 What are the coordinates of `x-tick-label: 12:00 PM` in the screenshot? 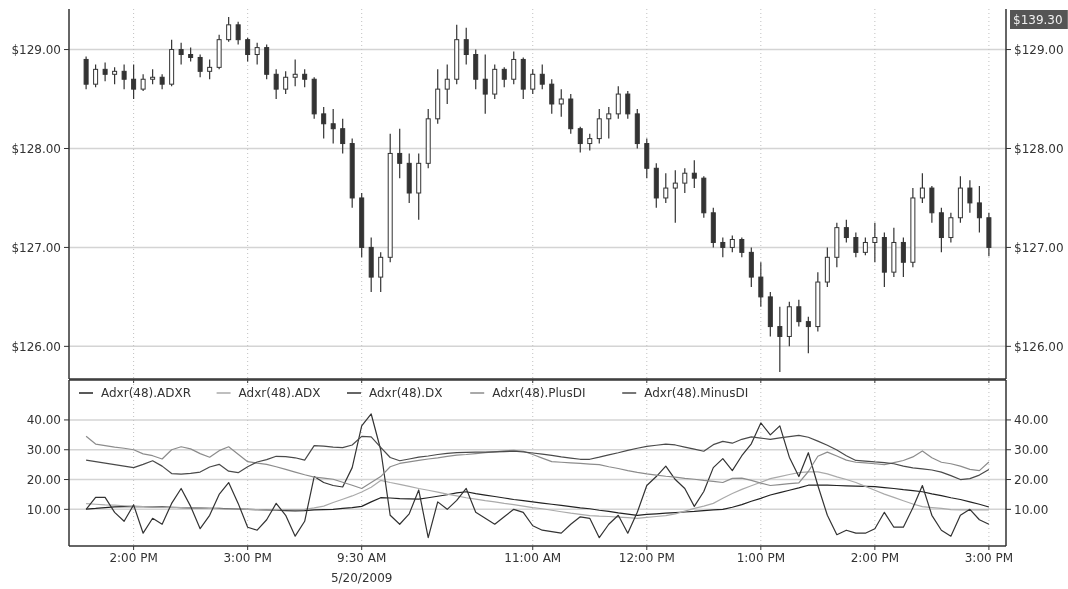 It's located at (646, 558).